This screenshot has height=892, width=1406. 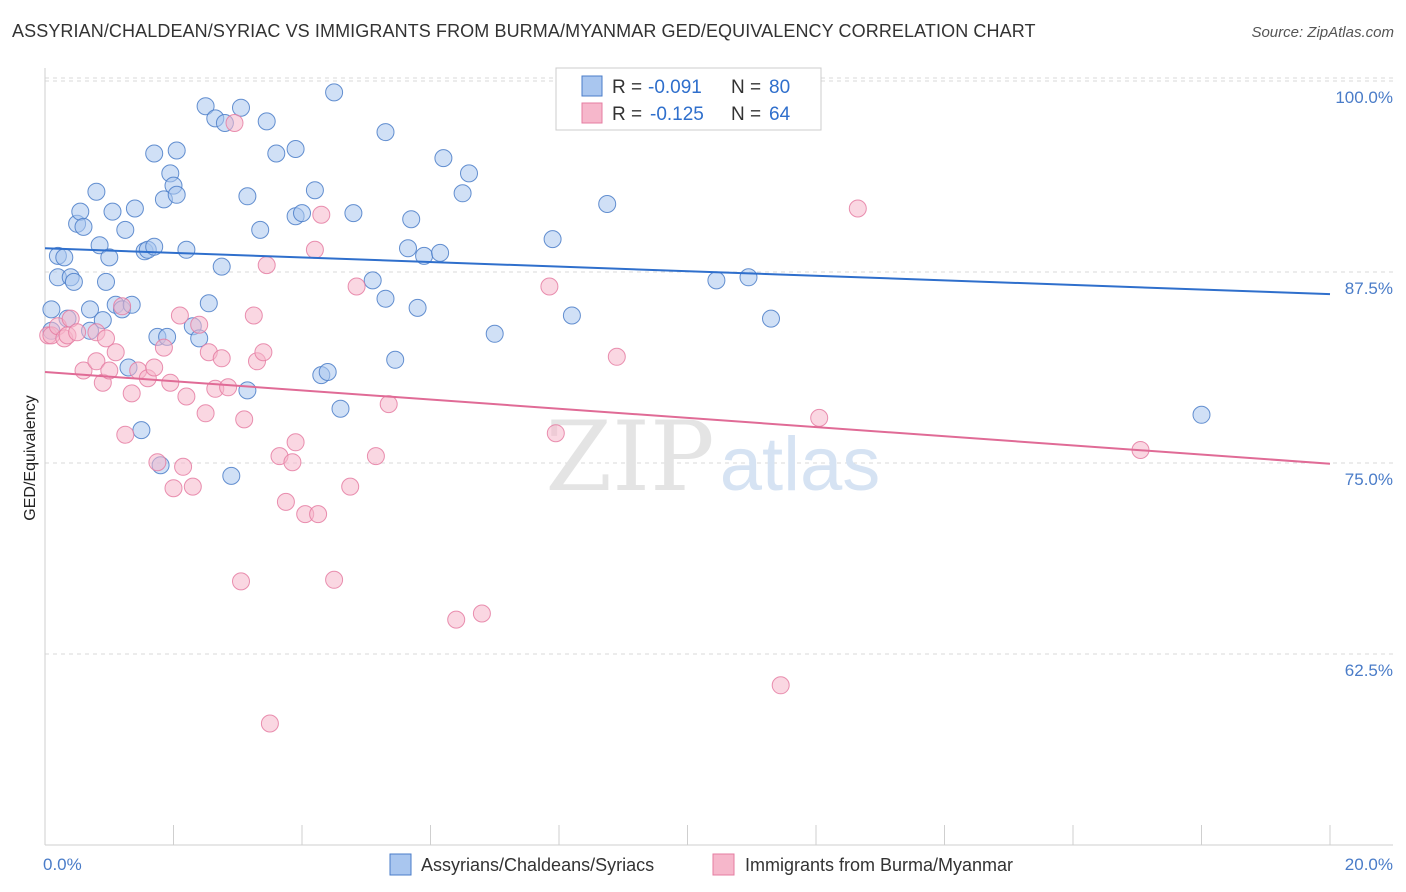 What do you see at coordinates (1369, 479) in the screenshot?
I see `y-tick-label: 75.0%` at bounding box center [1369, 479].